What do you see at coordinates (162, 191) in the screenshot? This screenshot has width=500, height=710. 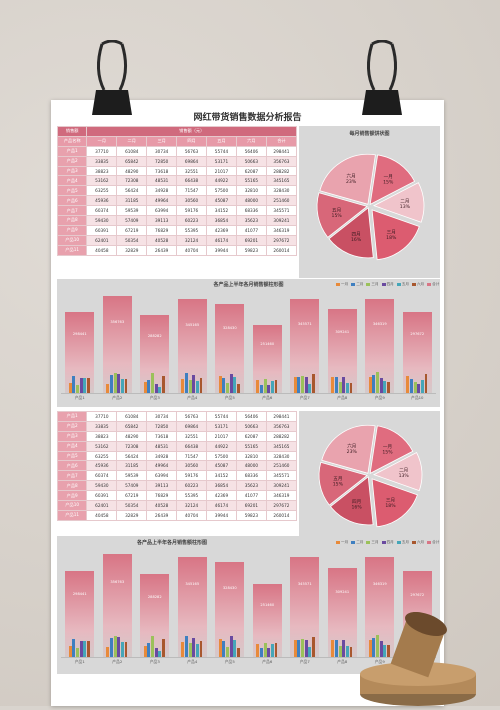 I see `table-cell: 34928` at bounding box center [162, 191].